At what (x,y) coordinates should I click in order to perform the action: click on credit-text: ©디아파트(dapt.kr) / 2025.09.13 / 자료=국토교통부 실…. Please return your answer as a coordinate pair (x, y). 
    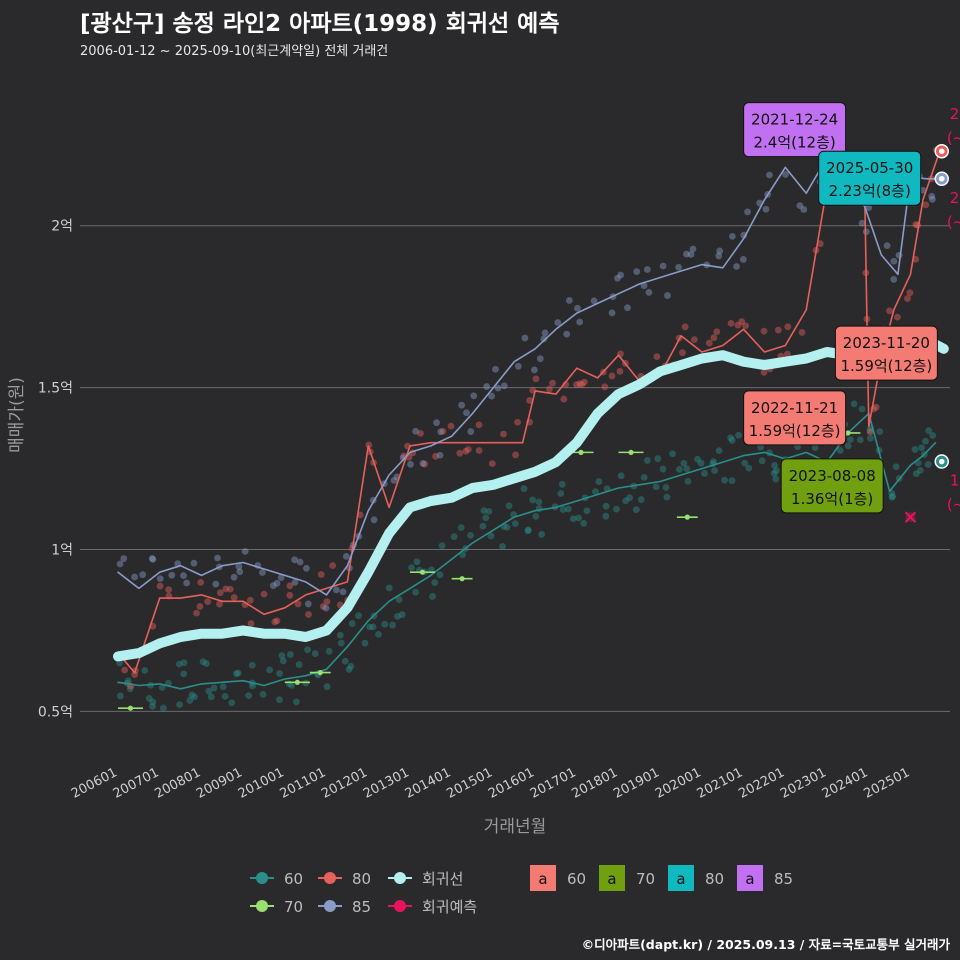
    Looking at the image, I should click on (765, 944).